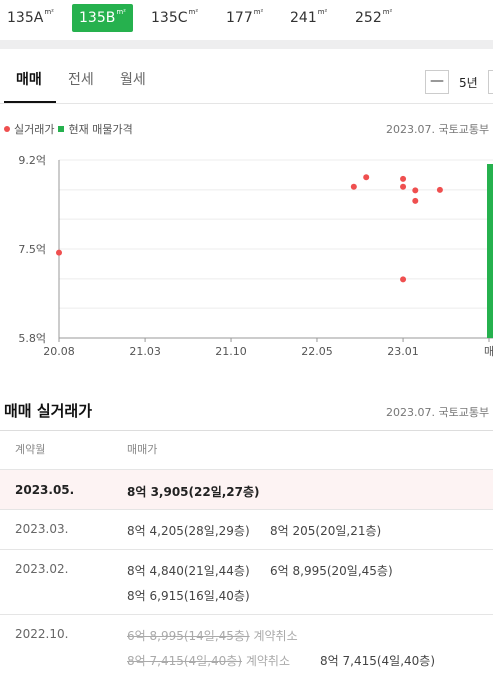 Image resolution: width=493 pixels, height=675 pixels. Describe the element at coordinates (309, 17) in the screenshot. I see `area-tab-241: 241m²` at that location.